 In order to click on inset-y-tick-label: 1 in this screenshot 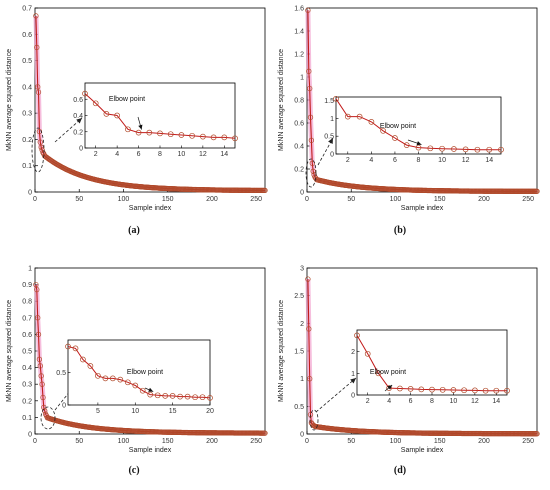, I will do `click(332, 119)`.